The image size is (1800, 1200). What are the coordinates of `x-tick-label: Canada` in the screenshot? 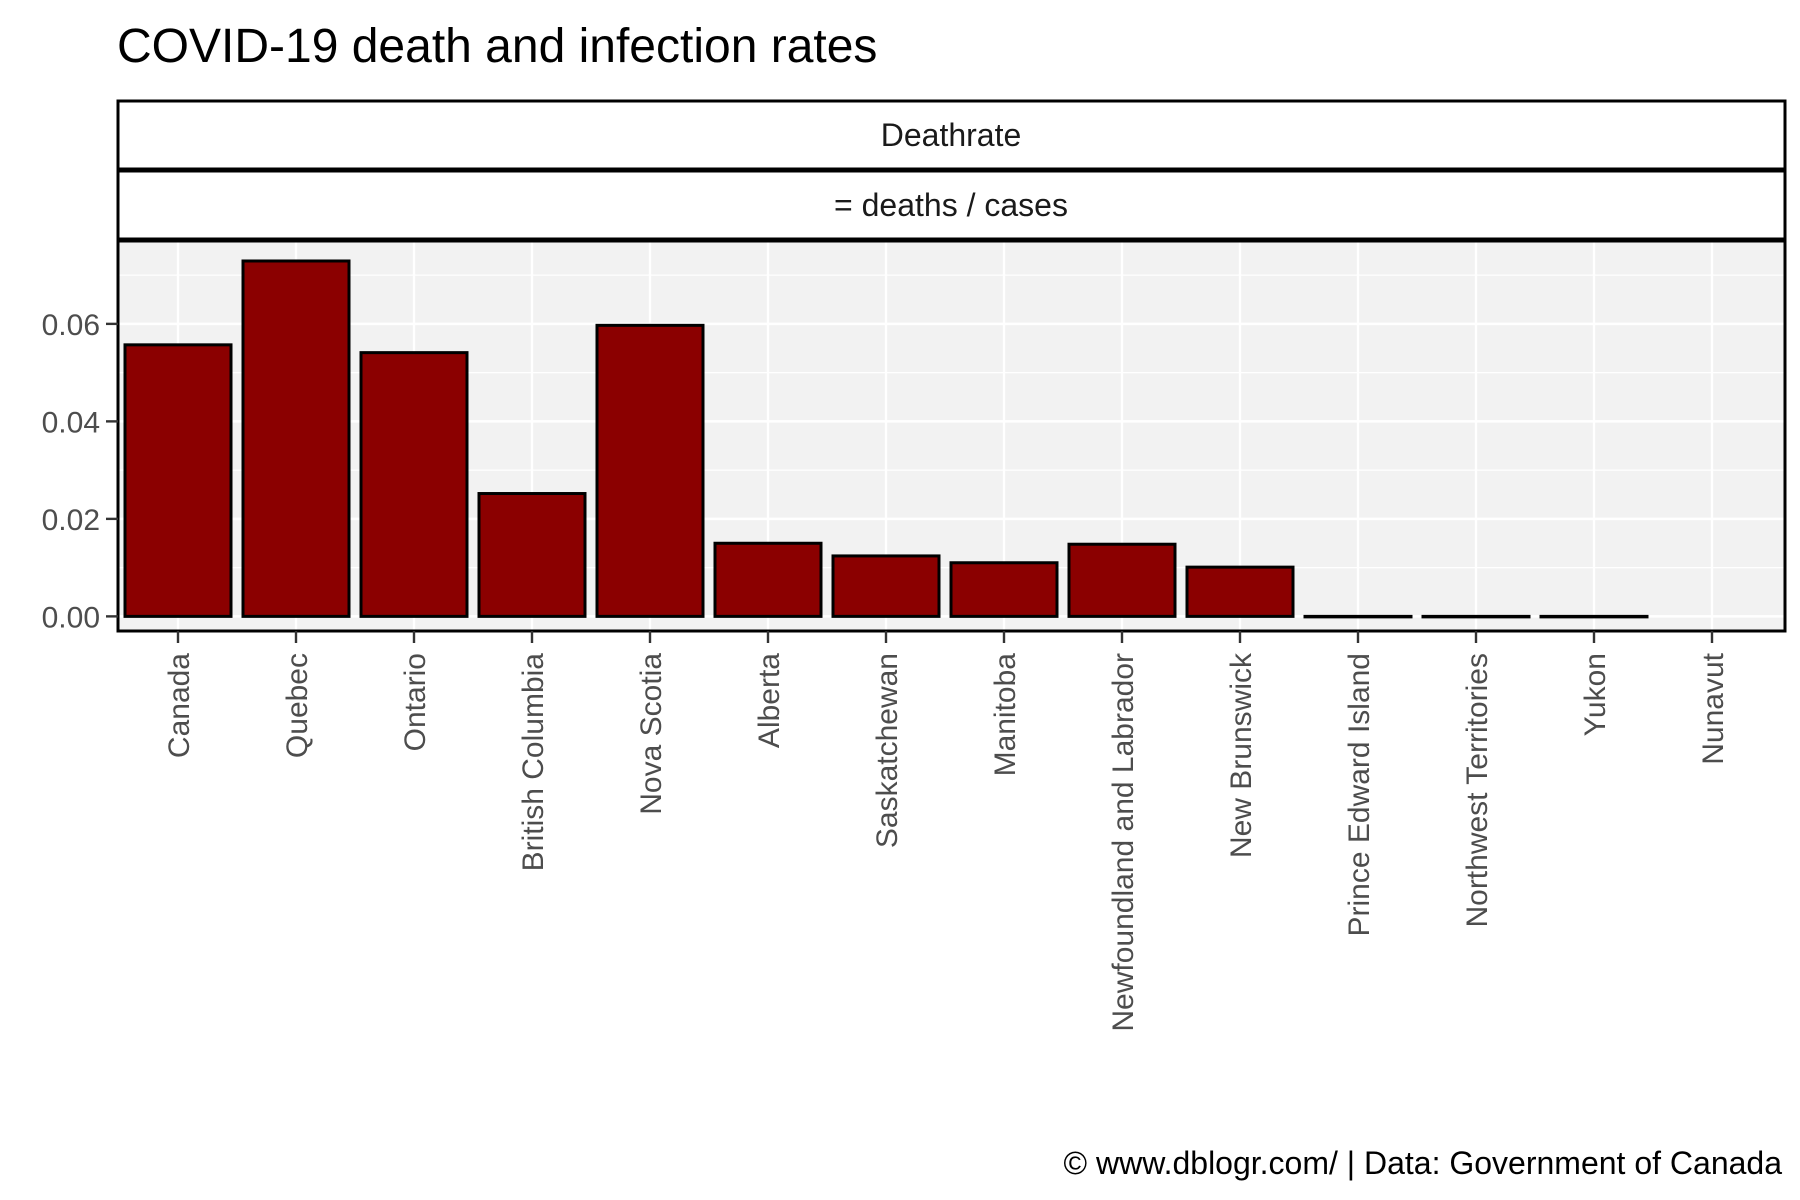 It's located at (179, 705).